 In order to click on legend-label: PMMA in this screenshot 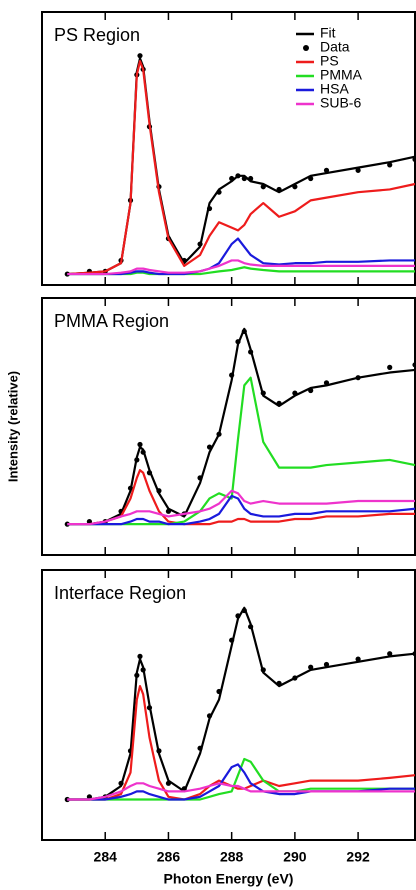, I will do `click(341, 75)`.